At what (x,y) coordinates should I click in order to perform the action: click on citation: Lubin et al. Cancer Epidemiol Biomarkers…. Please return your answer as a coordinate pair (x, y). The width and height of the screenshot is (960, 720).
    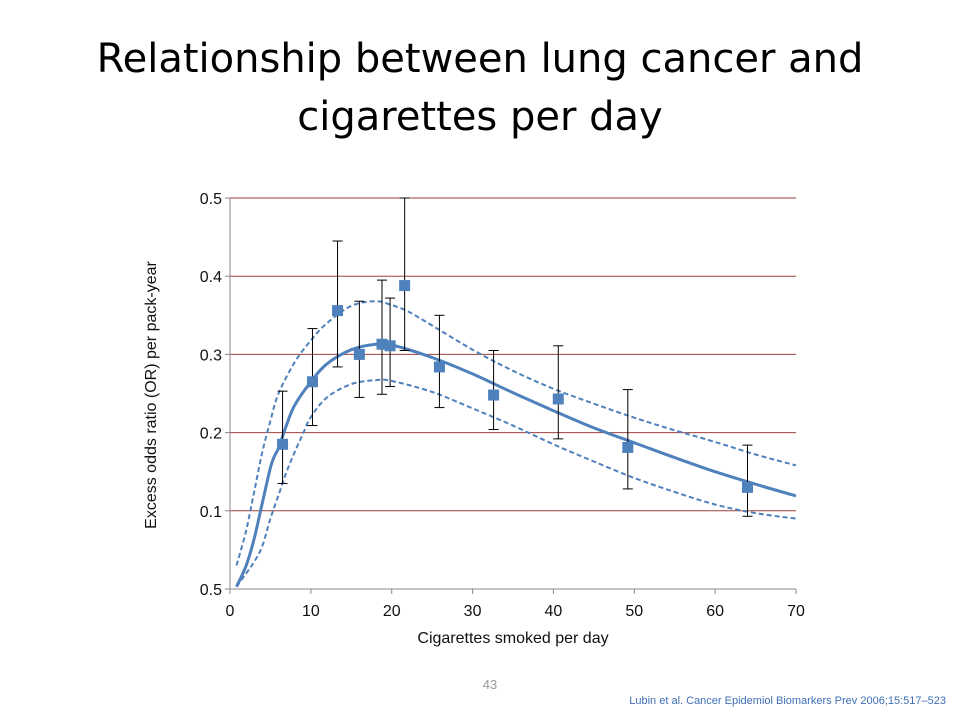
    Looking at the image, I should click on (787, 701).